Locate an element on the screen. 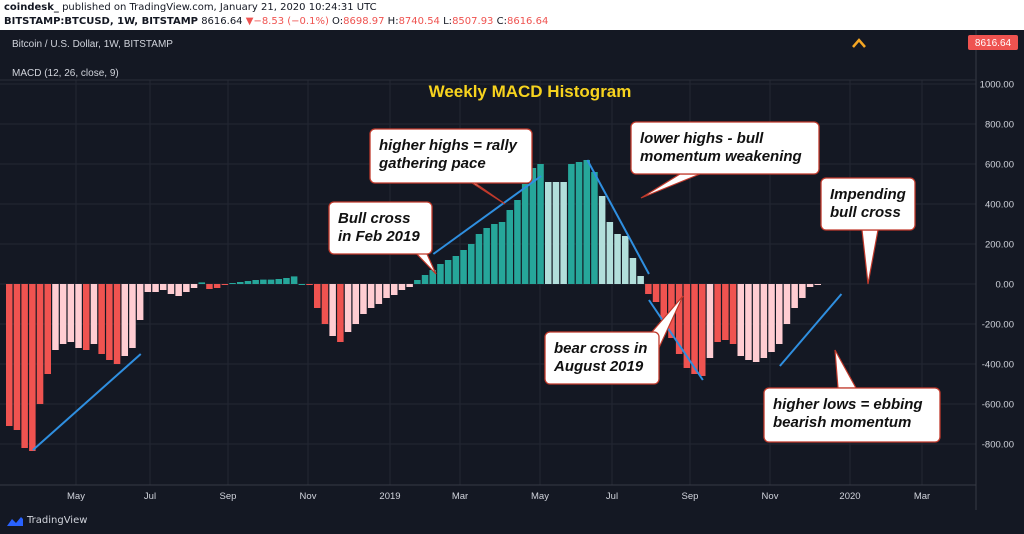 The width and height of the screenshot is (1024, 534). x-tick-label: May is located at coordinates (76, 496).